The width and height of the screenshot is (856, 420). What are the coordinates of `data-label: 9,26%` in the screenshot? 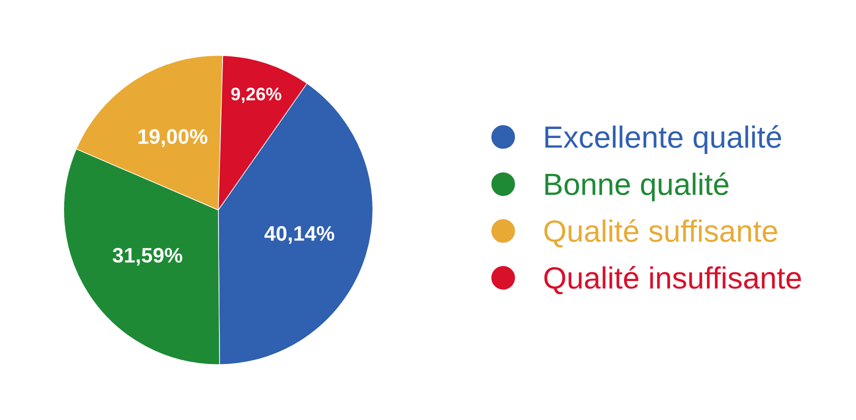 It's located at (256, 96).